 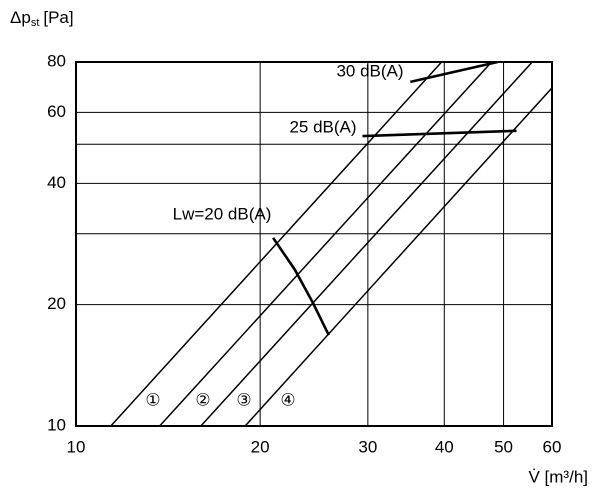 I want to click on series-label: ①, so click(x=152, y=399).